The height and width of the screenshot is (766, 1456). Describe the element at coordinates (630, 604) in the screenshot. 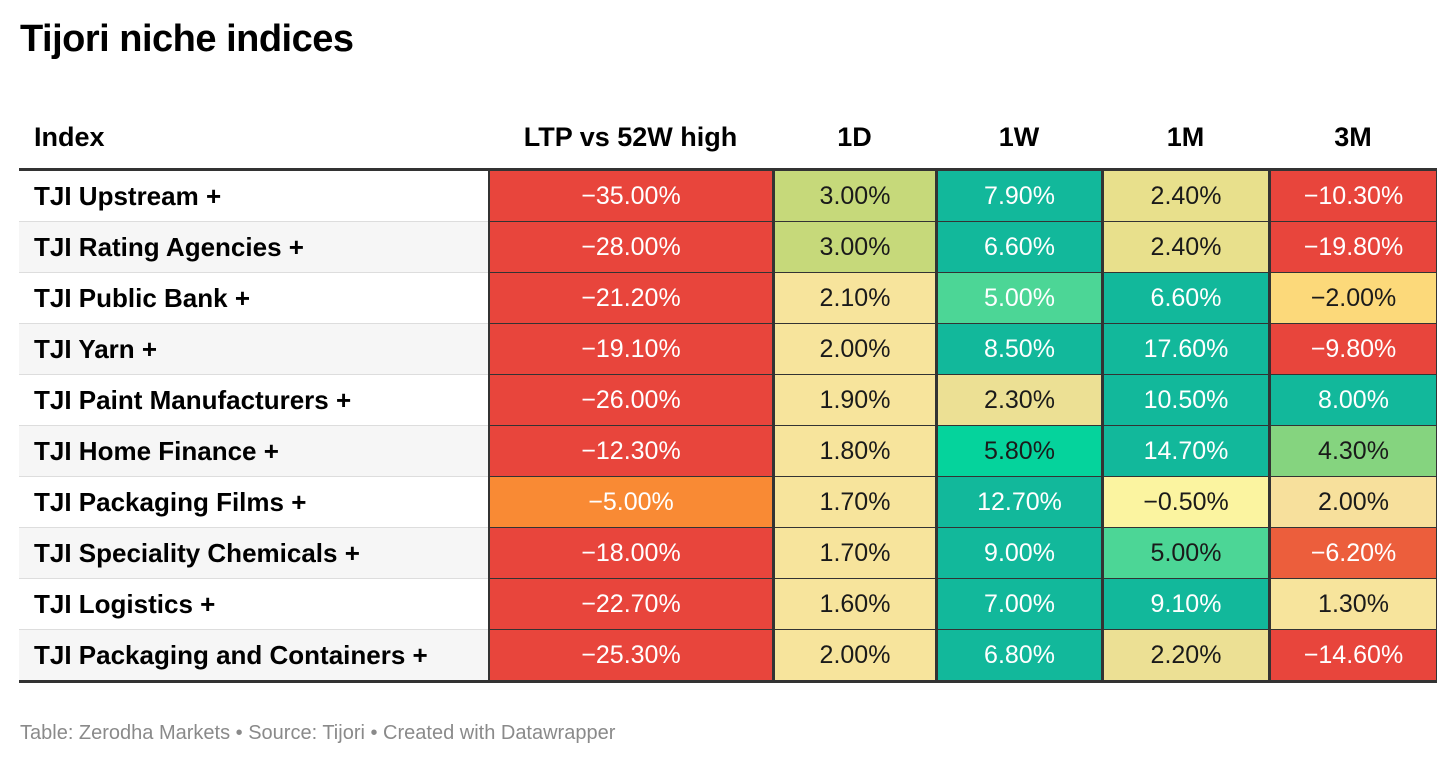

I see `cell-ltp-vs-52w-high: −22.70%` at that location.